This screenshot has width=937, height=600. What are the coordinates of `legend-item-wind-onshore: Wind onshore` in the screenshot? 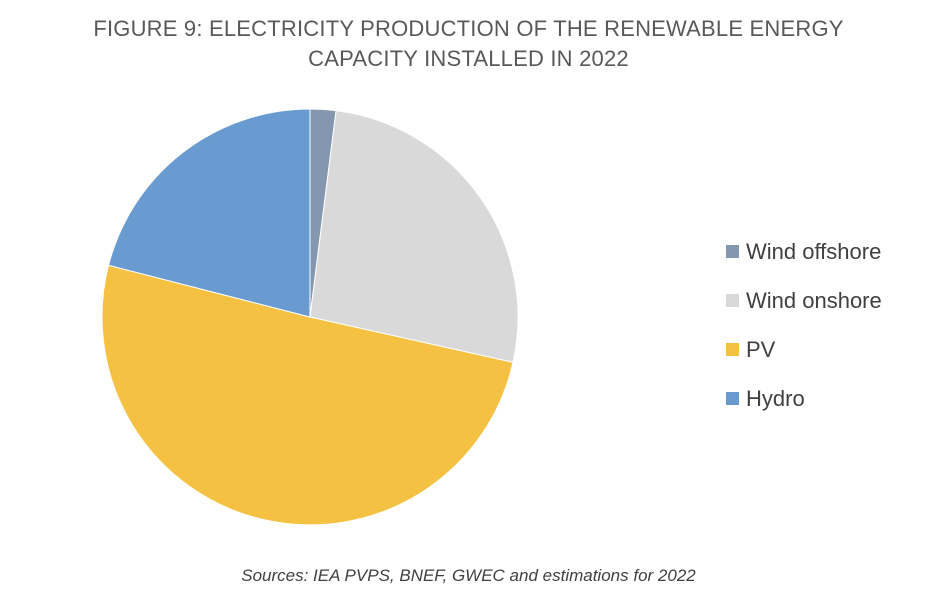 It's located at (804, 300).